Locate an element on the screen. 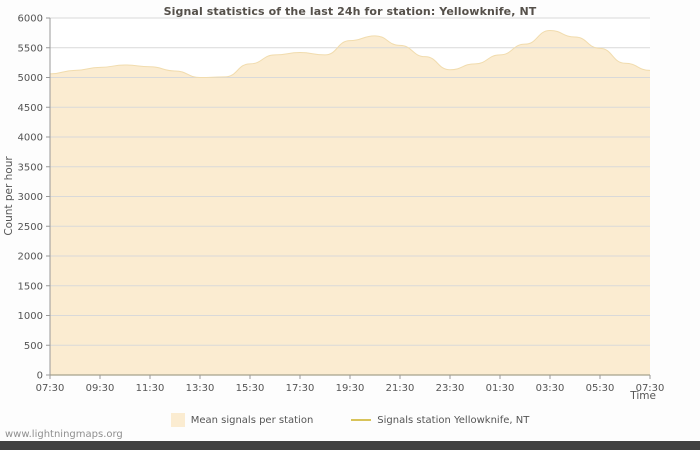 This screenshot has width=700, height=450. svg-text: 01:30 is located at coordinates (500, 388).